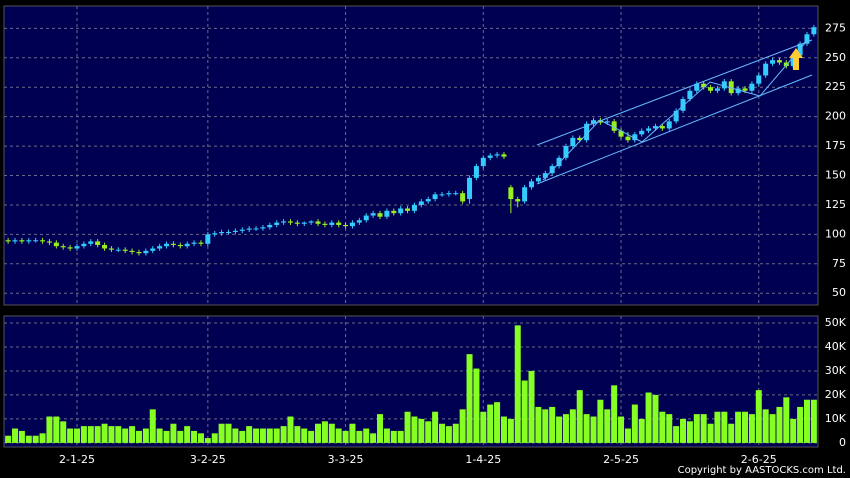  Describe the element at coordinates (835, 86) in the screenshot. I see `y-tick-label: 225` at that location.